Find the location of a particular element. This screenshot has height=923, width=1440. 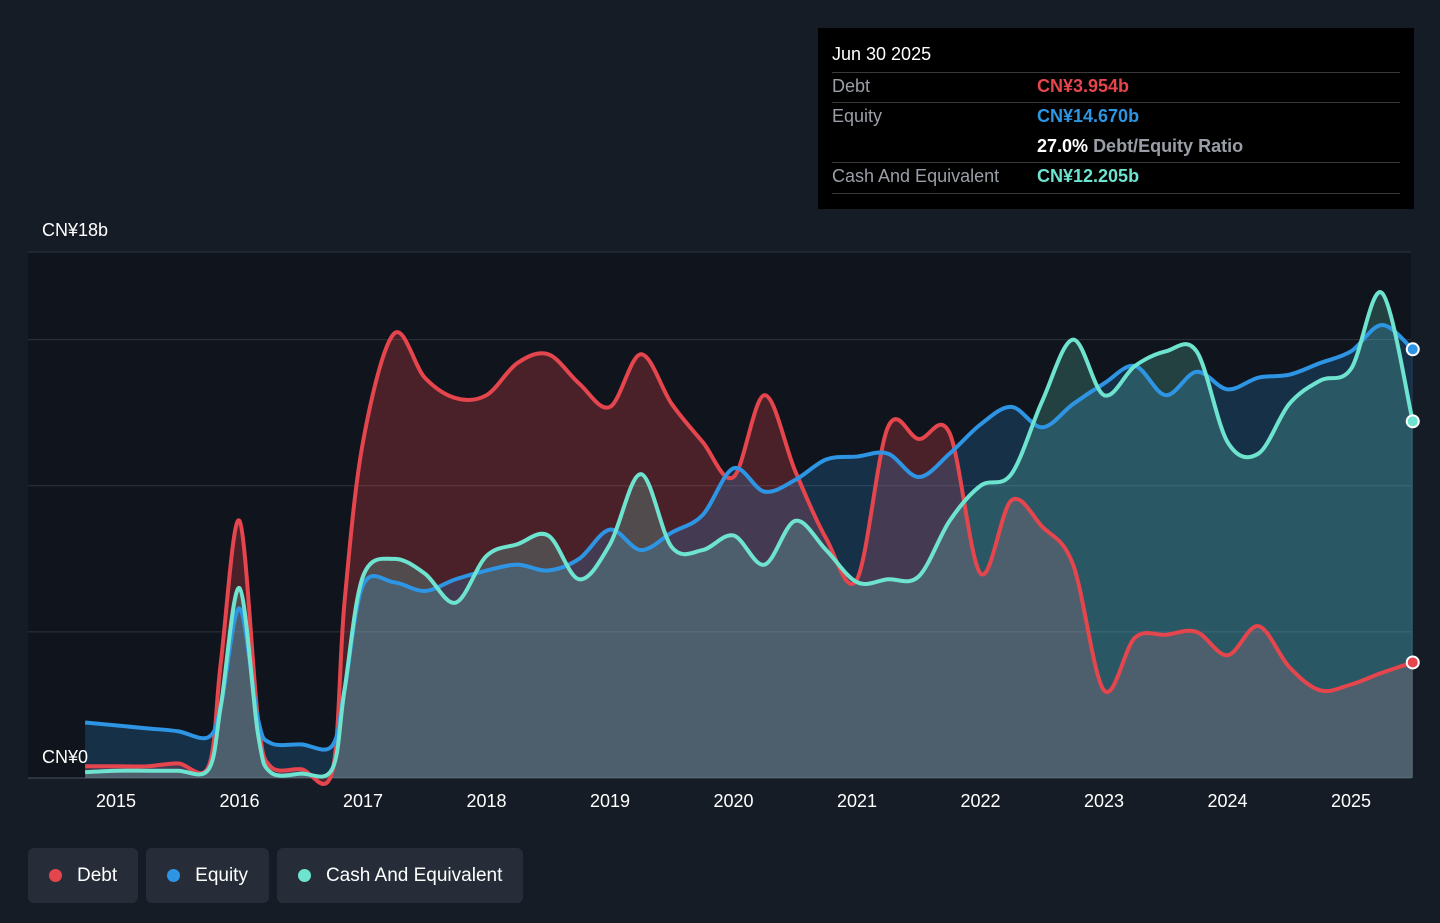

tooltip-ratio-label: Debt/Equity Ratio is located at coordinates (1168, 146).